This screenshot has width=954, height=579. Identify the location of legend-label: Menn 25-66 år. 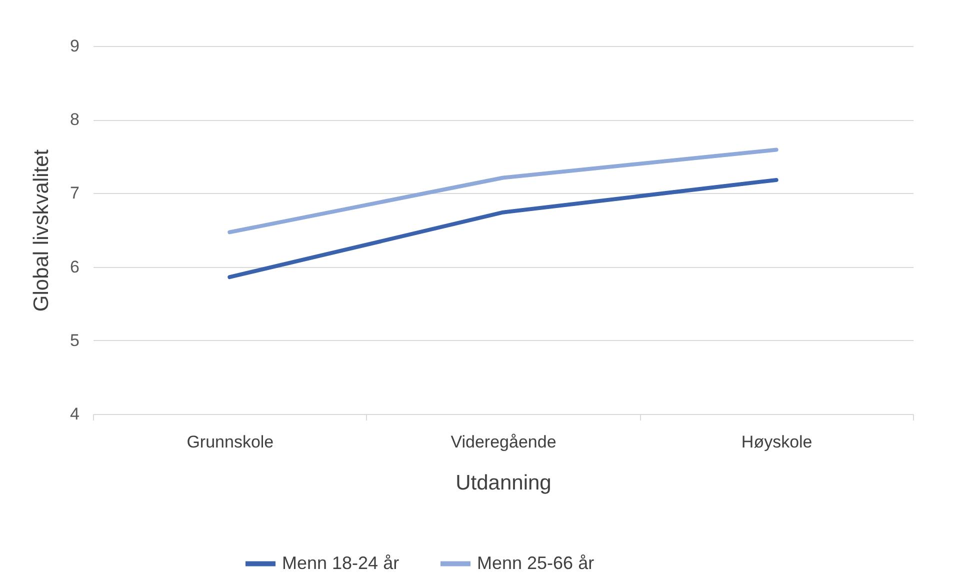
(535, 562).